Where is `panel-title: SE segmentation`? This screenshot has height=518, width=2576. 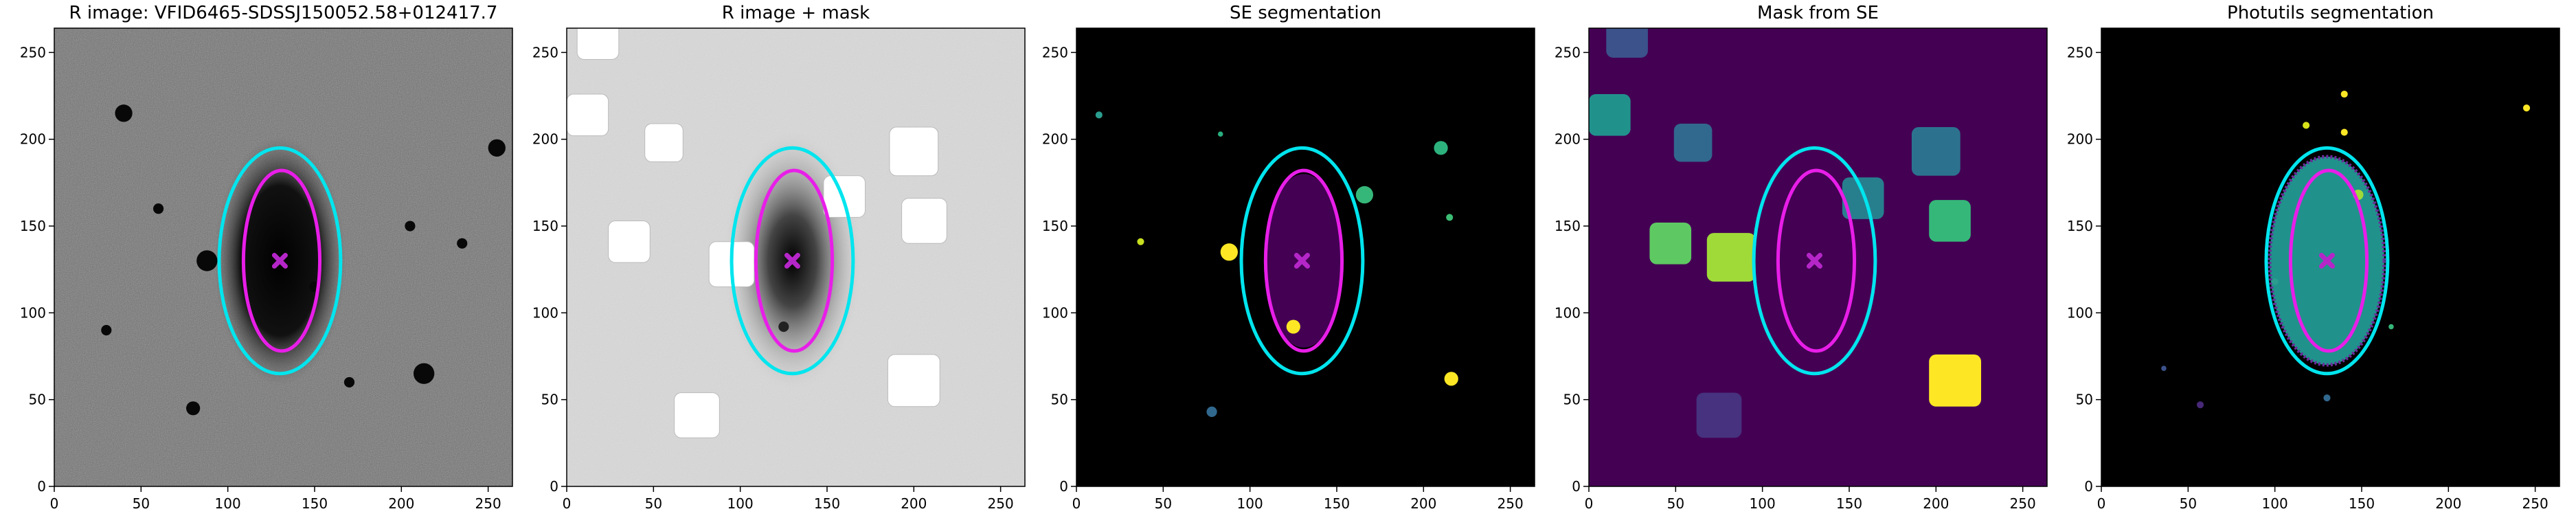
panel-title: SE segmentation is located at coordinates (1305, 13).